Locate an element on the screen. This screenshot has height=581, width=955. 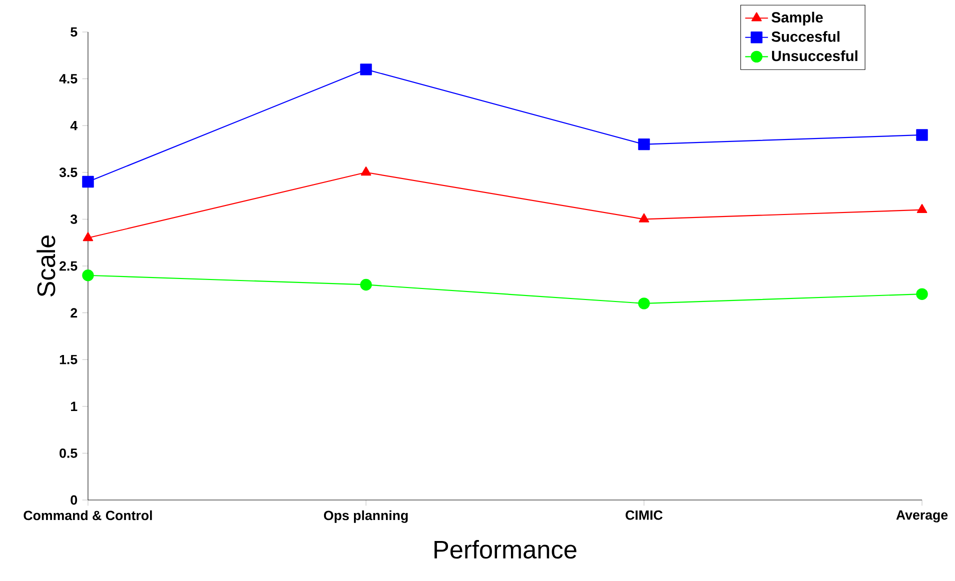
y-tick-label: 3.5 is located at coordinates (68, 173).